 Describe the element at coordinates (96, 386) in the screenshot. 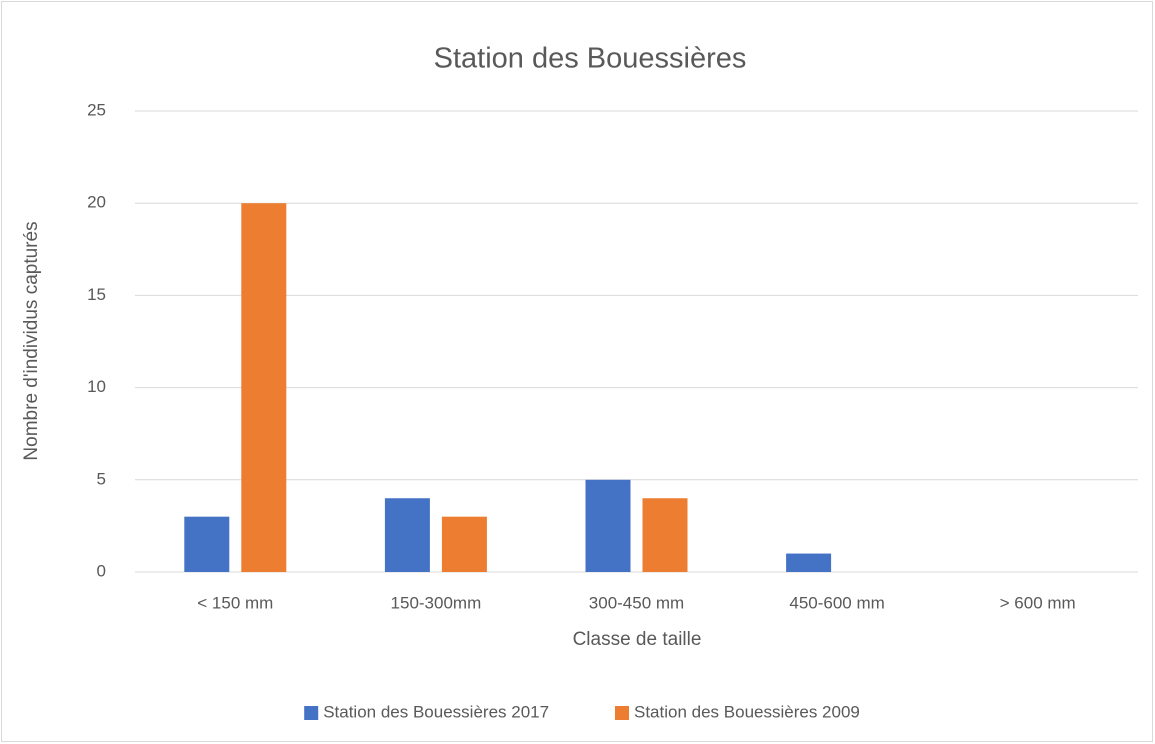

I see `y-tick-label: 10` at that location.